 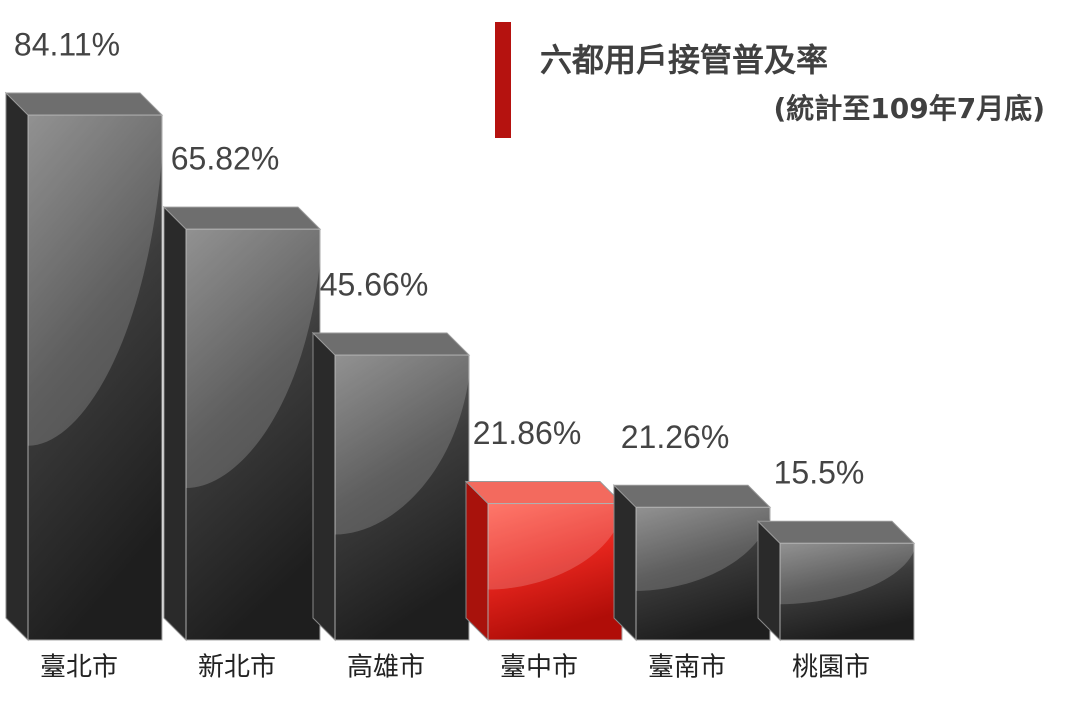 What do you see at coordinates (527, 433) in the screenshot?
I see `value-label: 21.86%` at bounding box center [527, 433].